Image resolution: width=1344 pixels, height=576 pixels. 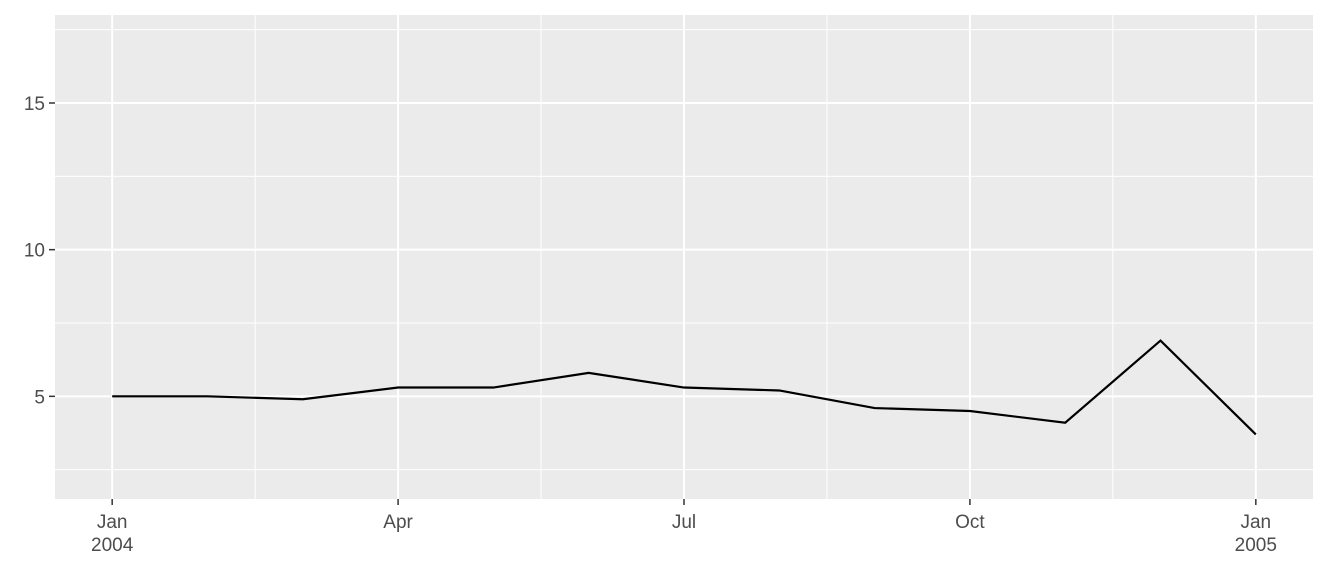 I want to click on x-tick-label: Jan 2004, so click(x=112, y=534).